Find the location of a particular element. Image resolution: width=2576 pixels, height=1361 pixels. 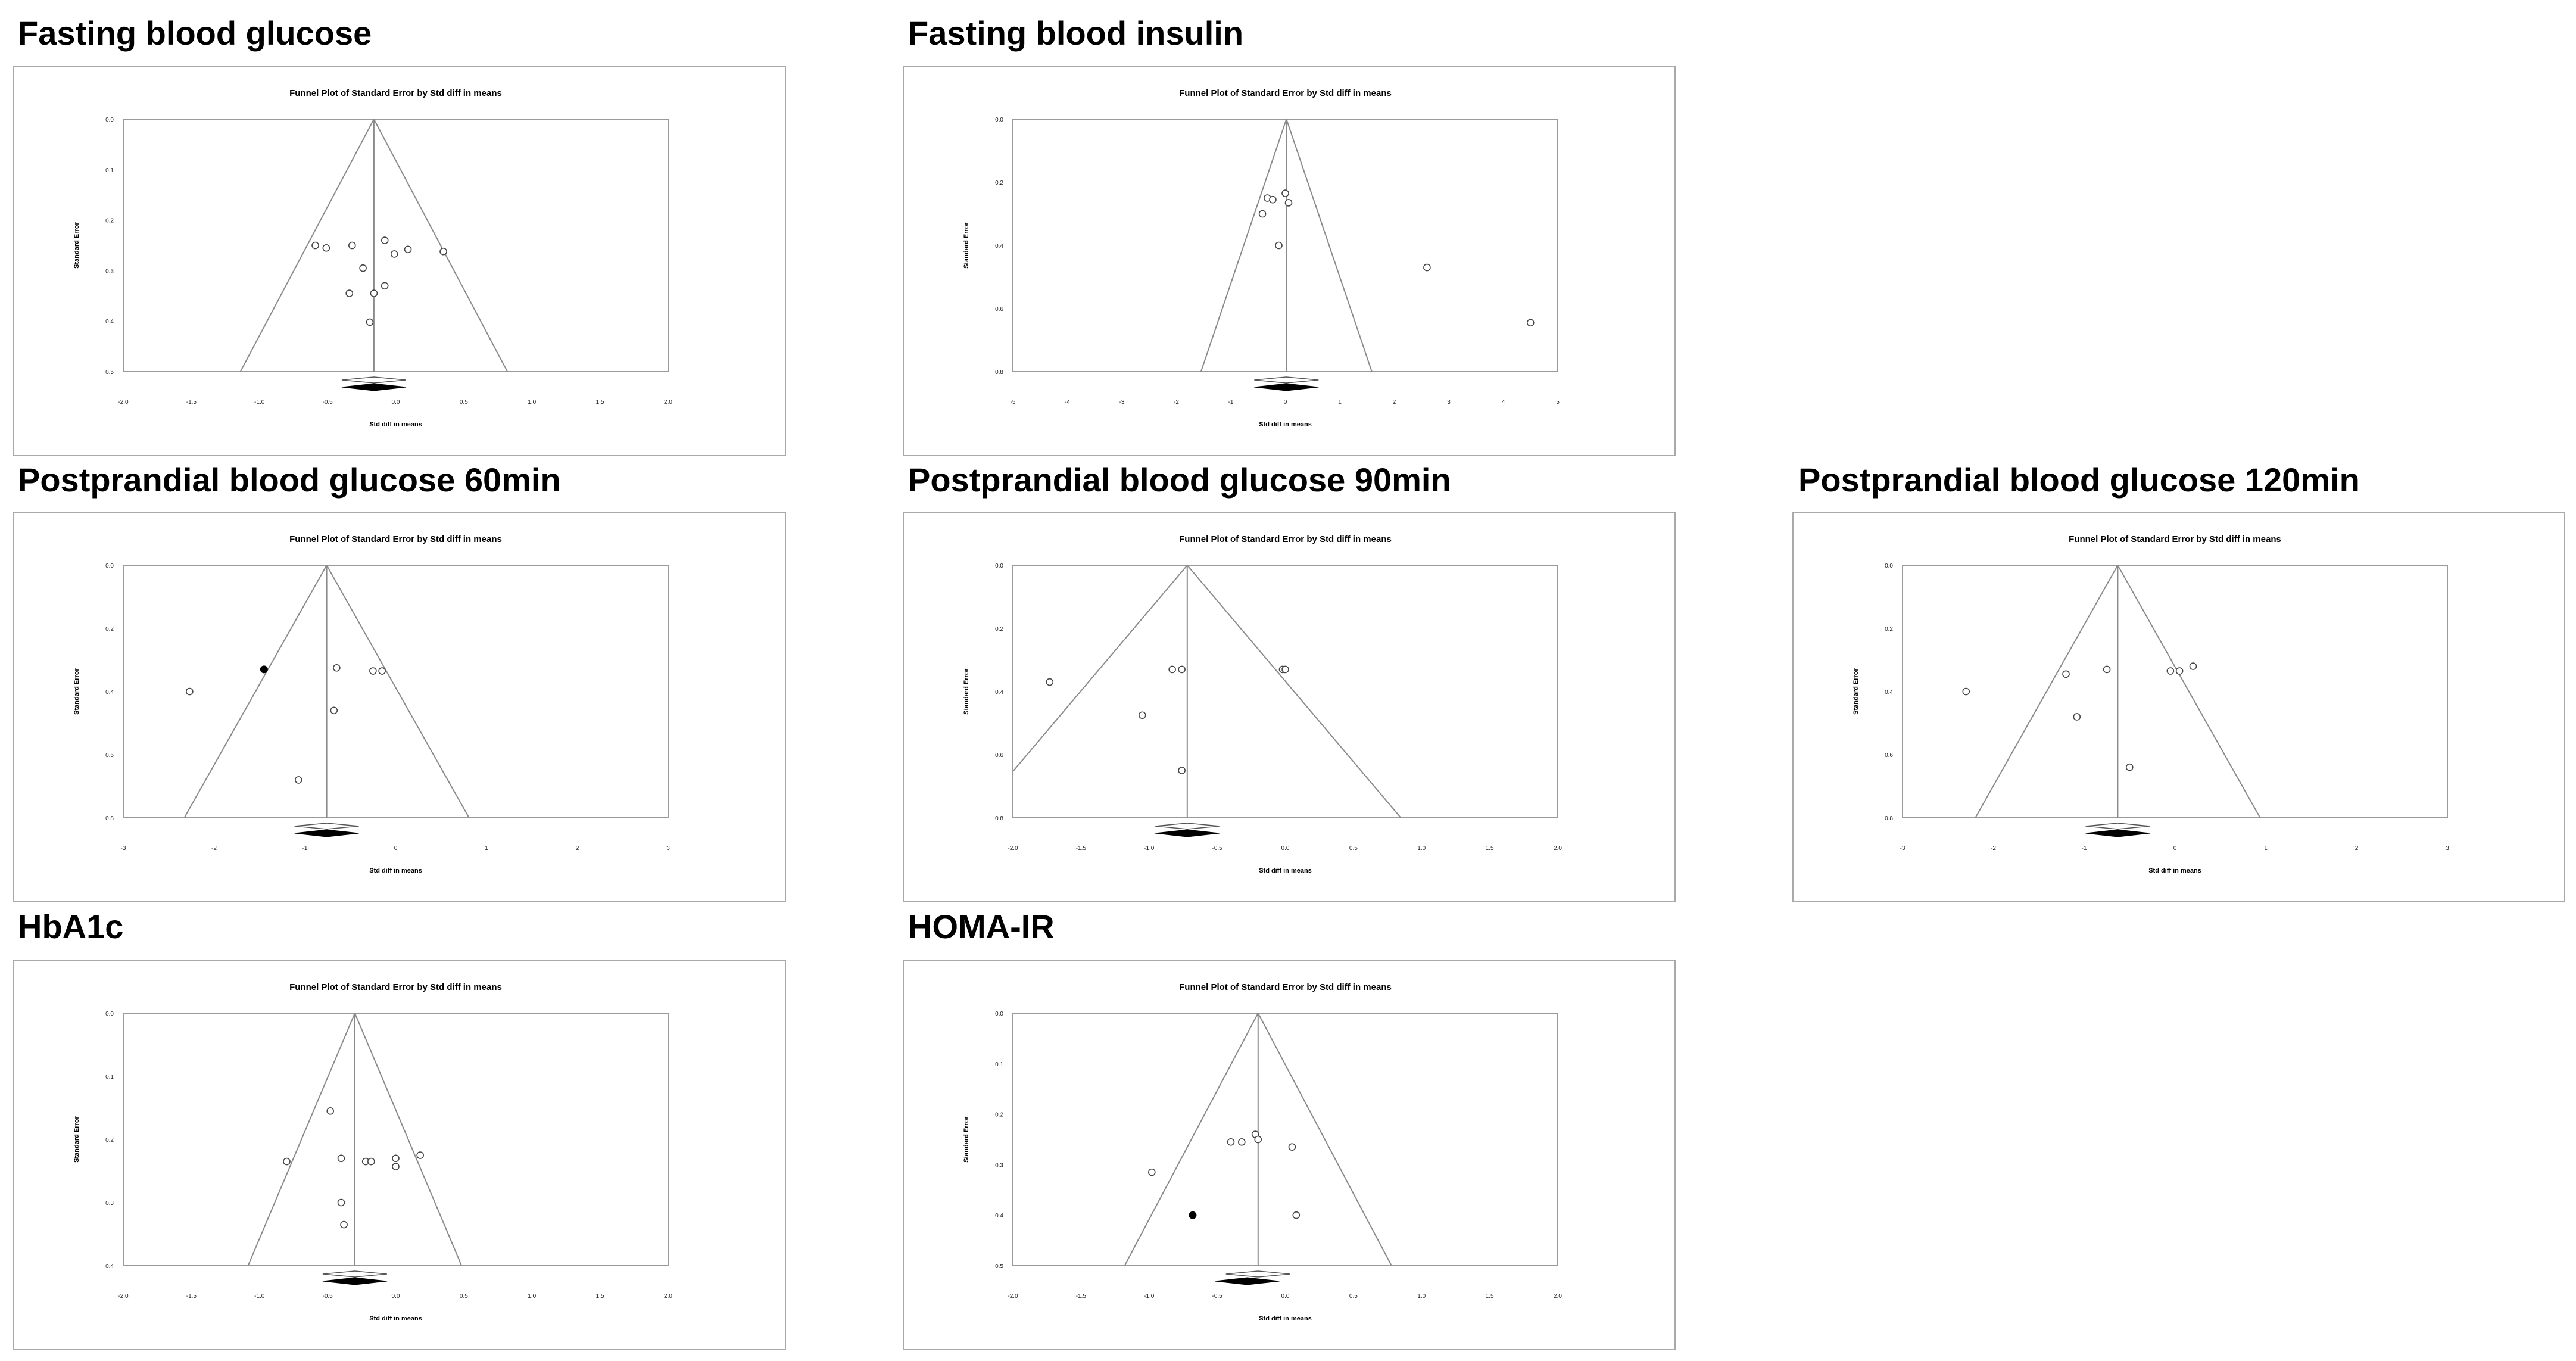

x-tick-label: -5 is located at coordinates (1014, 403).